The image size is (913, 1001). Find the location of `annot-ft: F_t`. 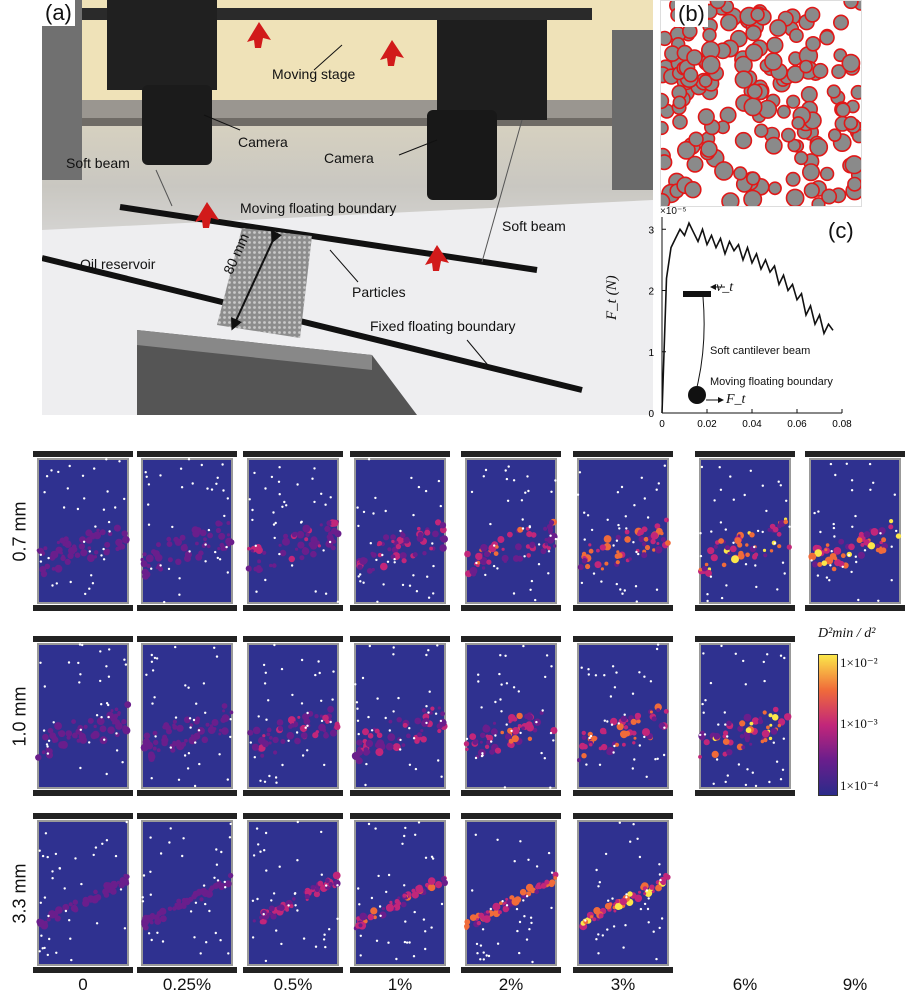

annot-ft: F_t is located at coordinates (736, 399).